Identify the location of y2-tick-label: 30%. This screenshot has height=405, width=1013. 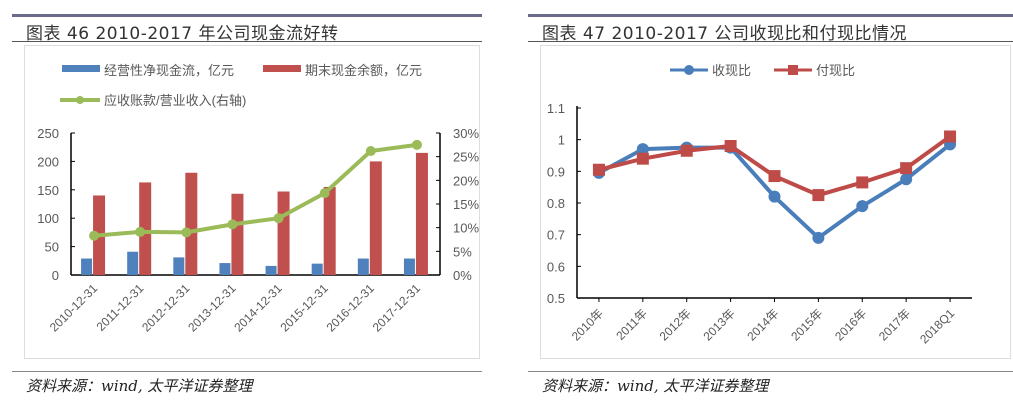
(466, 133).